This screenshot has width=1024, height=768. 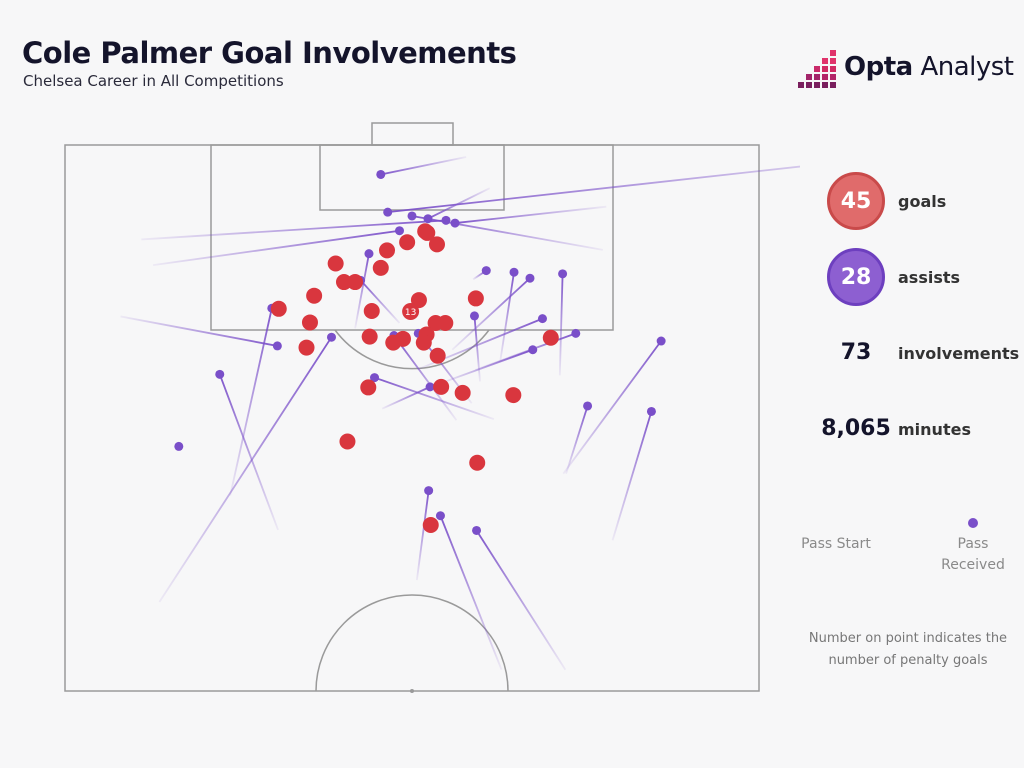 What do you see at coordinates (410, 313) in the screenshot?
I see `penalty-goal-count: 13` at bounding box center [410, 313].